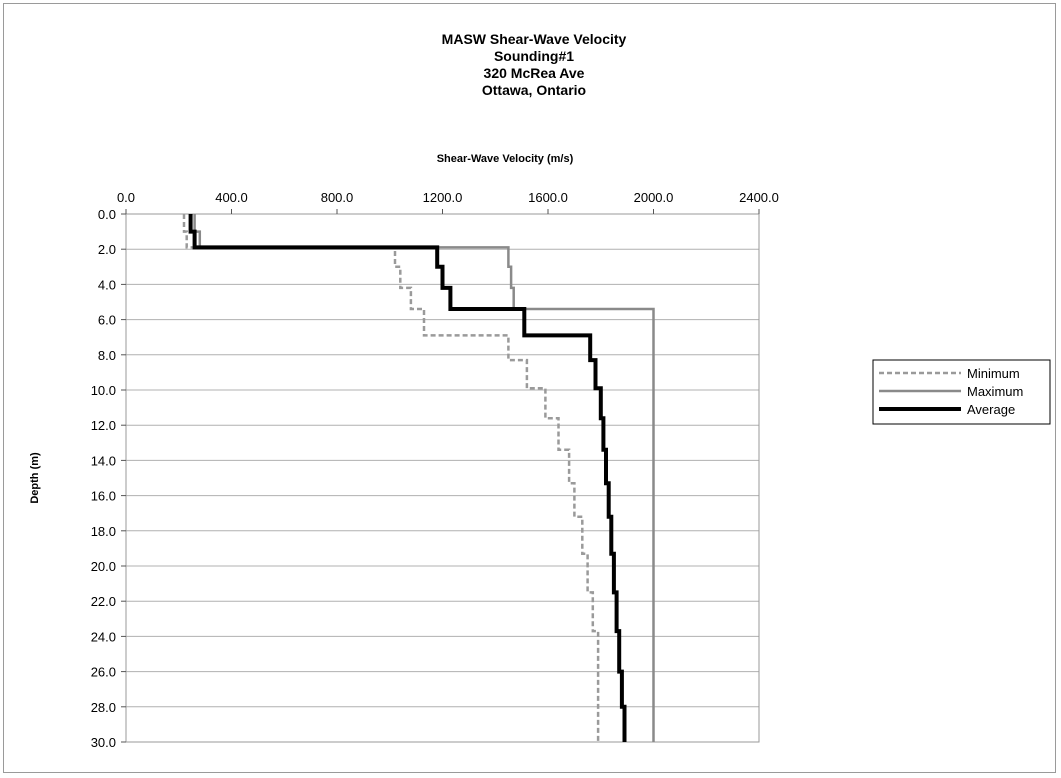 Image resolution: width=1061 pixels, height=778 pixels. I want to click on y-tick-label: 20.0, so click(103, 566).